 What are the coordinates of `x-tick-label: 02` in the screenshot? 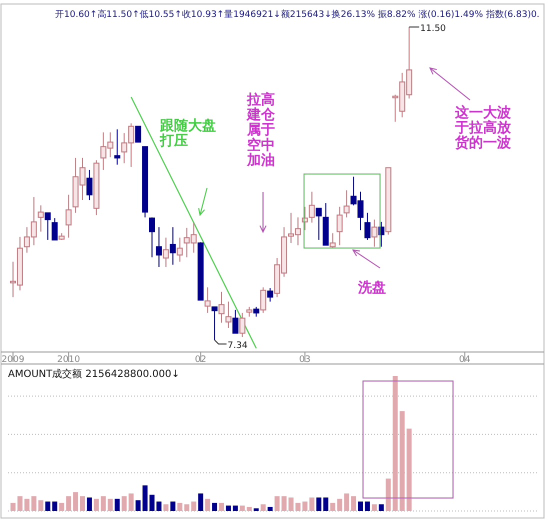 It's located at (200, 360).